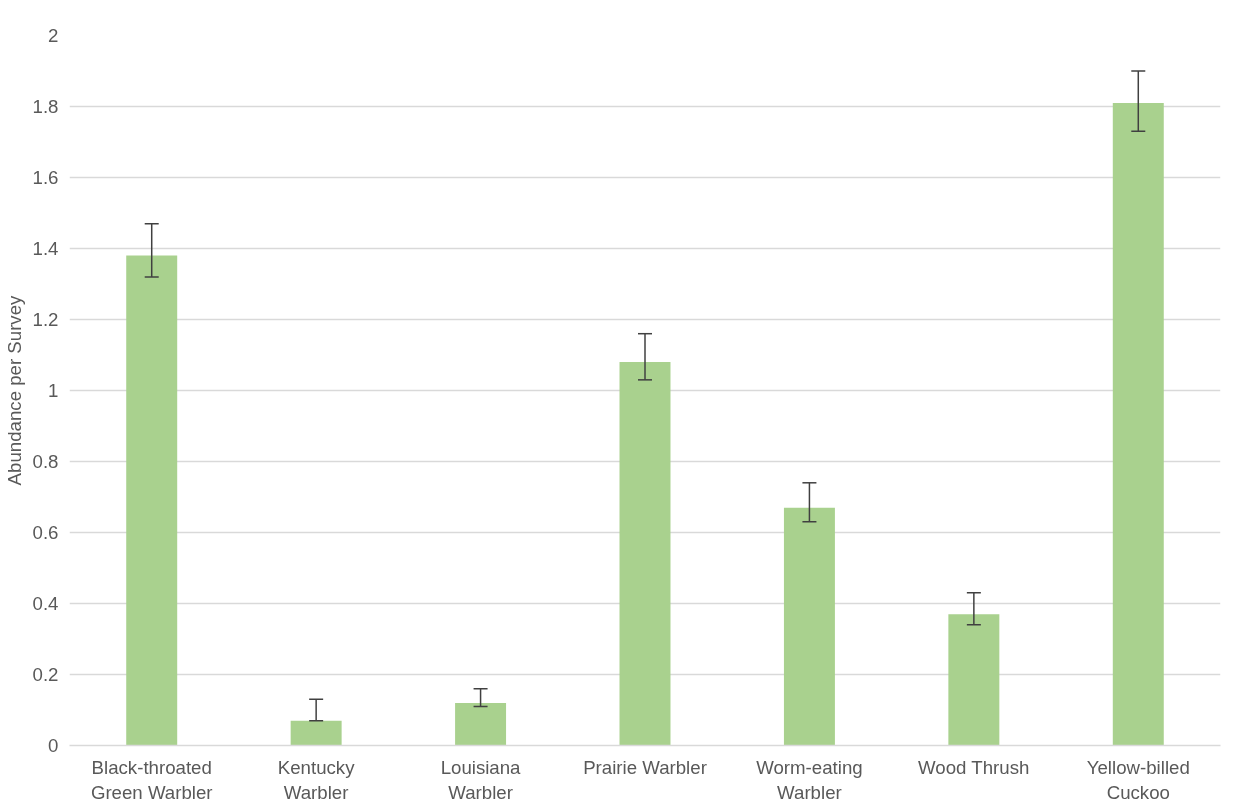 The image size is (1253, 811). Describe the element at coordinates (45, 532) in the screenshot. I see `y-tick-label: 0.6` at that location.